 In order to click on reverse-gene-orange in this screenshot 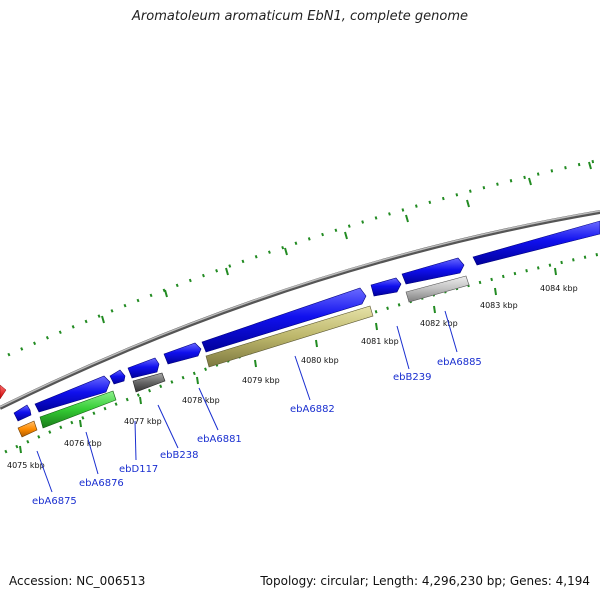, I will do `click(27, 429)`.